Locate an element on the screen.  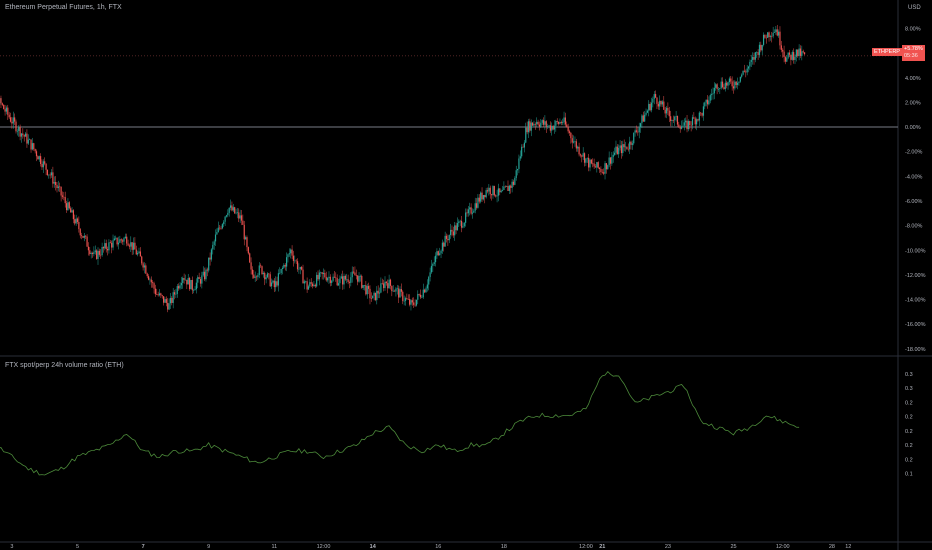
price-y-tick-label: 2.00% is located at coordinates (913, 103).